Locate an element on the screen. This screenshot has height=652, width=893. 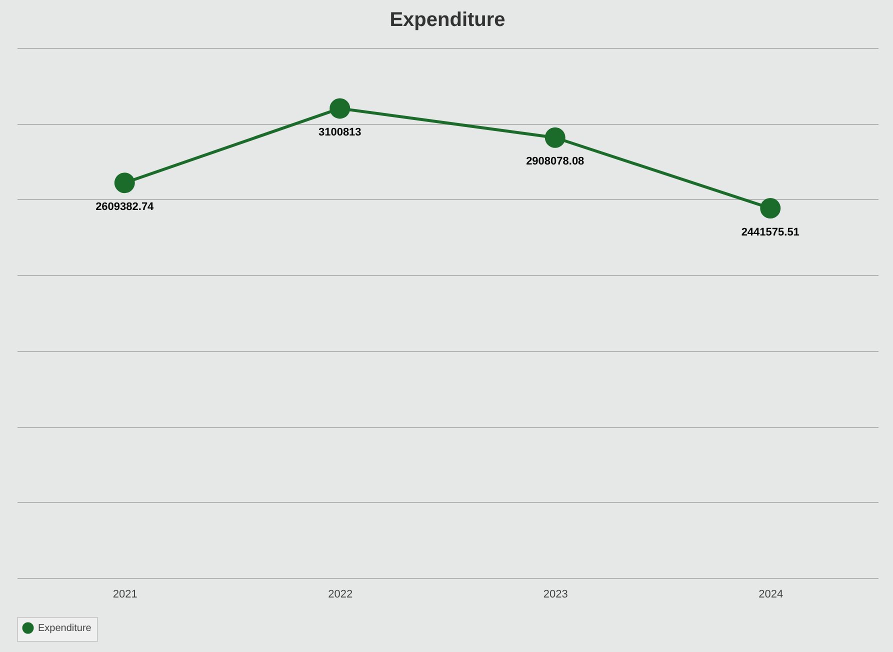
chart-title: Expenditure is located at coordinates (448, 20).